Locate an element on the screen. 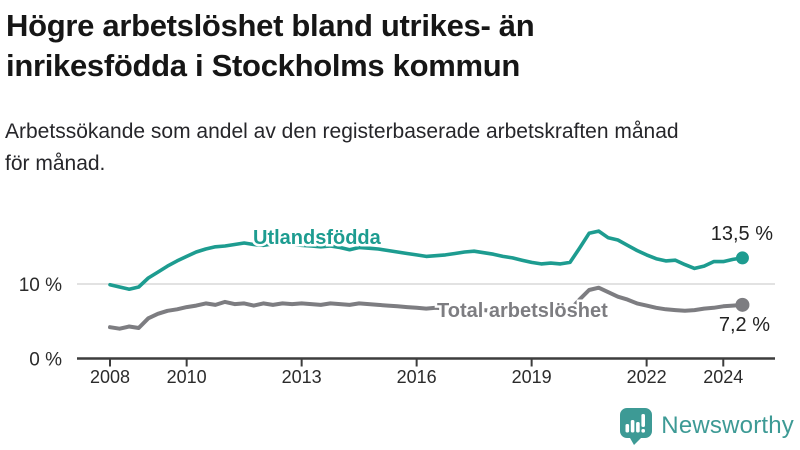 The width and height of the screenshot is (800, 450). end-value-label-total: 7,2 % is located at coordinates (744, 325).